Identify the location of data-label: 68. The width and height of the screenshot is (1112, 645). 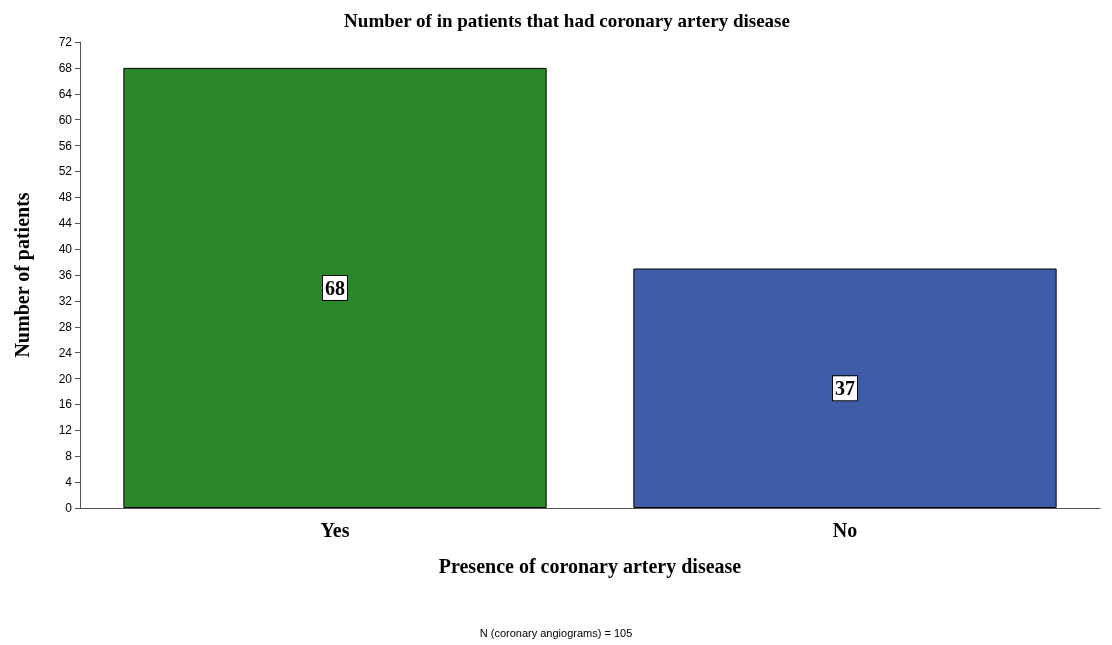
(335, 287).